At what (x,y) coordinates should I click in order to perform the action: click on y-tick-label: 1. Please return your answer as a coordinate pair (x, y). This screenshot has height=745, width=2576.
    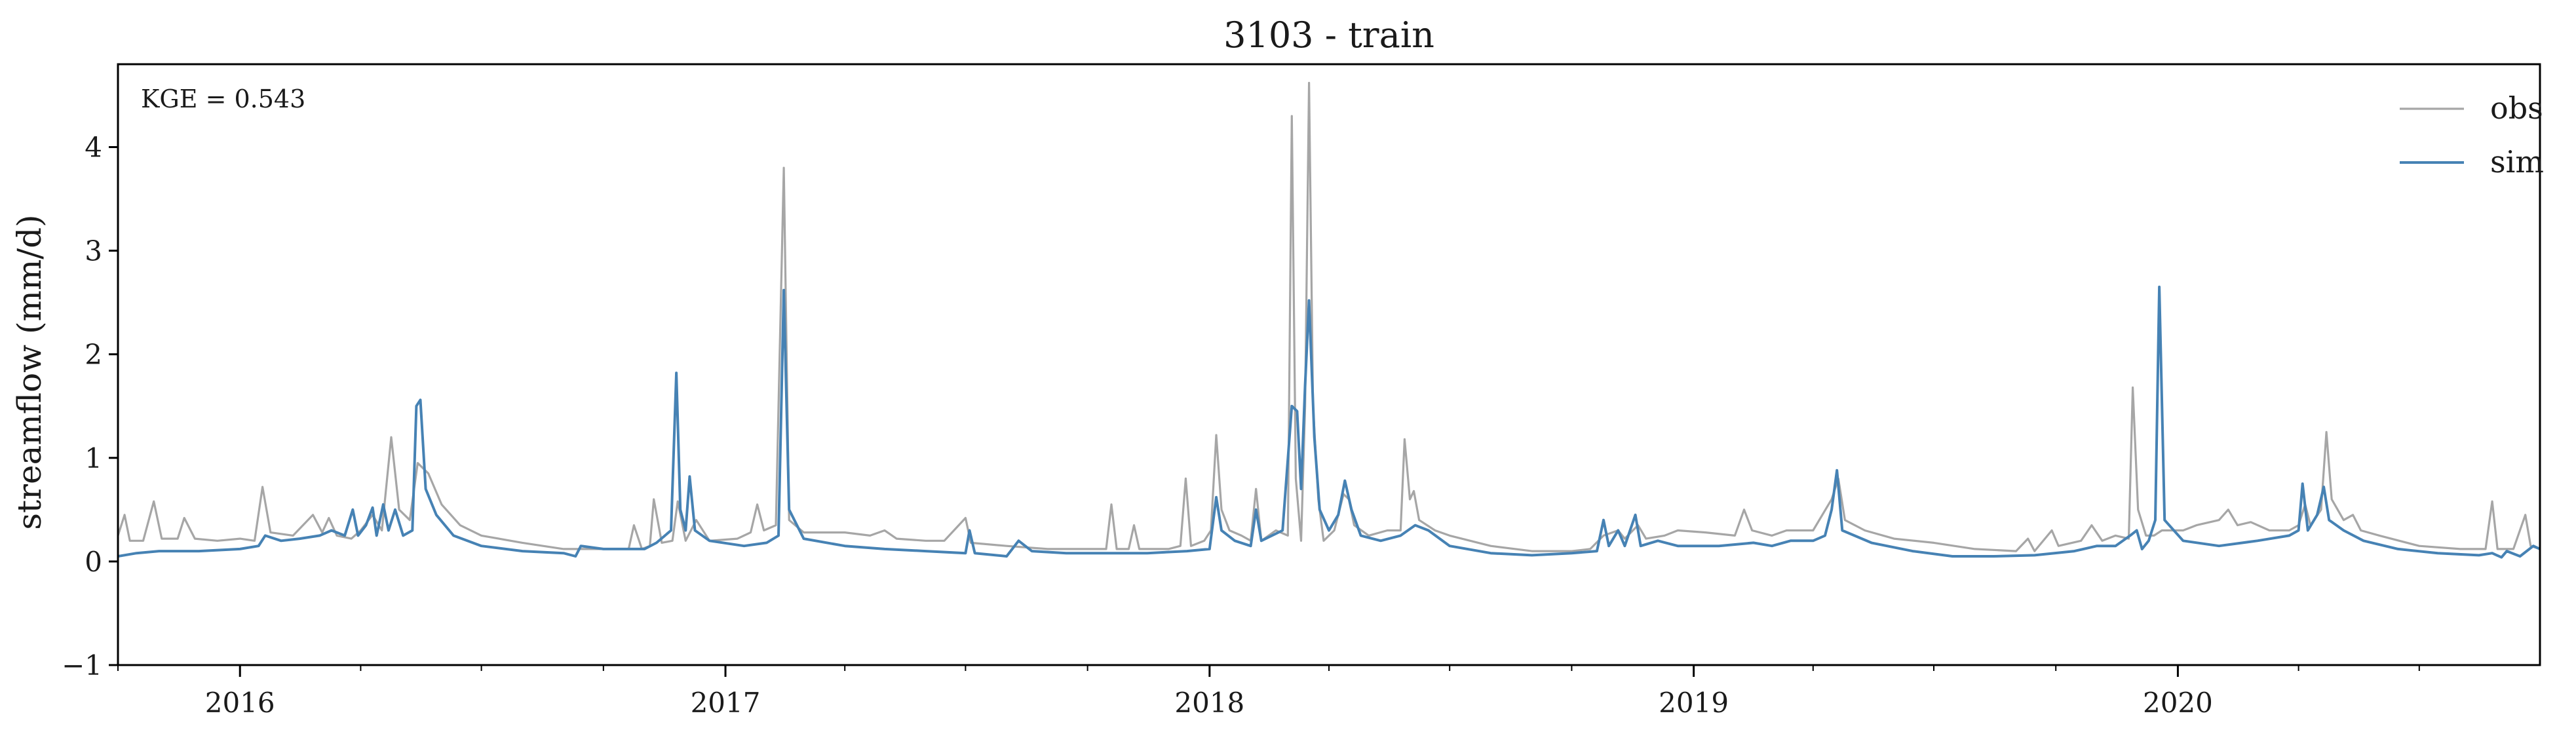
    Looking at the image, I should click on (93, 458).